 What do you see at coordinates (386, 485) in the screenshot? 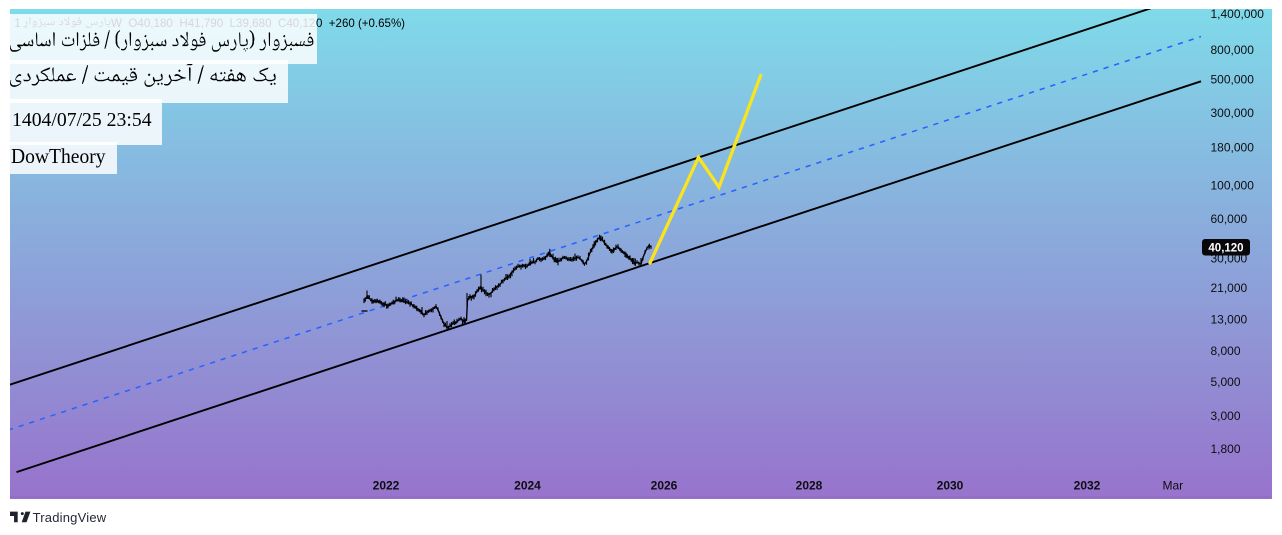
I see `svg-text: 2022` at bounding box center [386, 485].